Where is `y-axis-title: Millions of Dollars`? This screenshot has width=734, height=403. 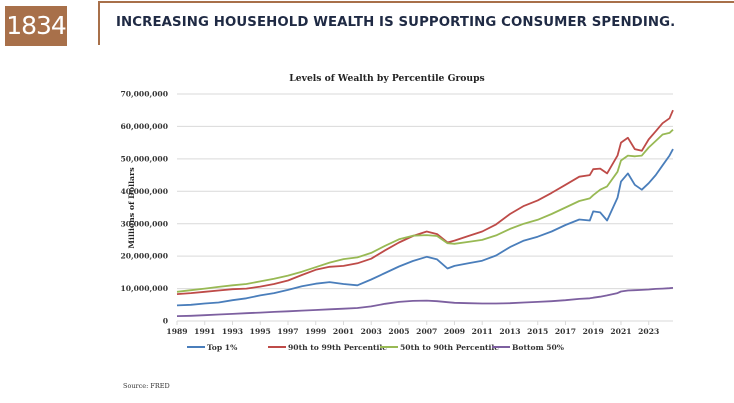
y-axis-title: Millions of Dollars is located at coordinates (131, 208).